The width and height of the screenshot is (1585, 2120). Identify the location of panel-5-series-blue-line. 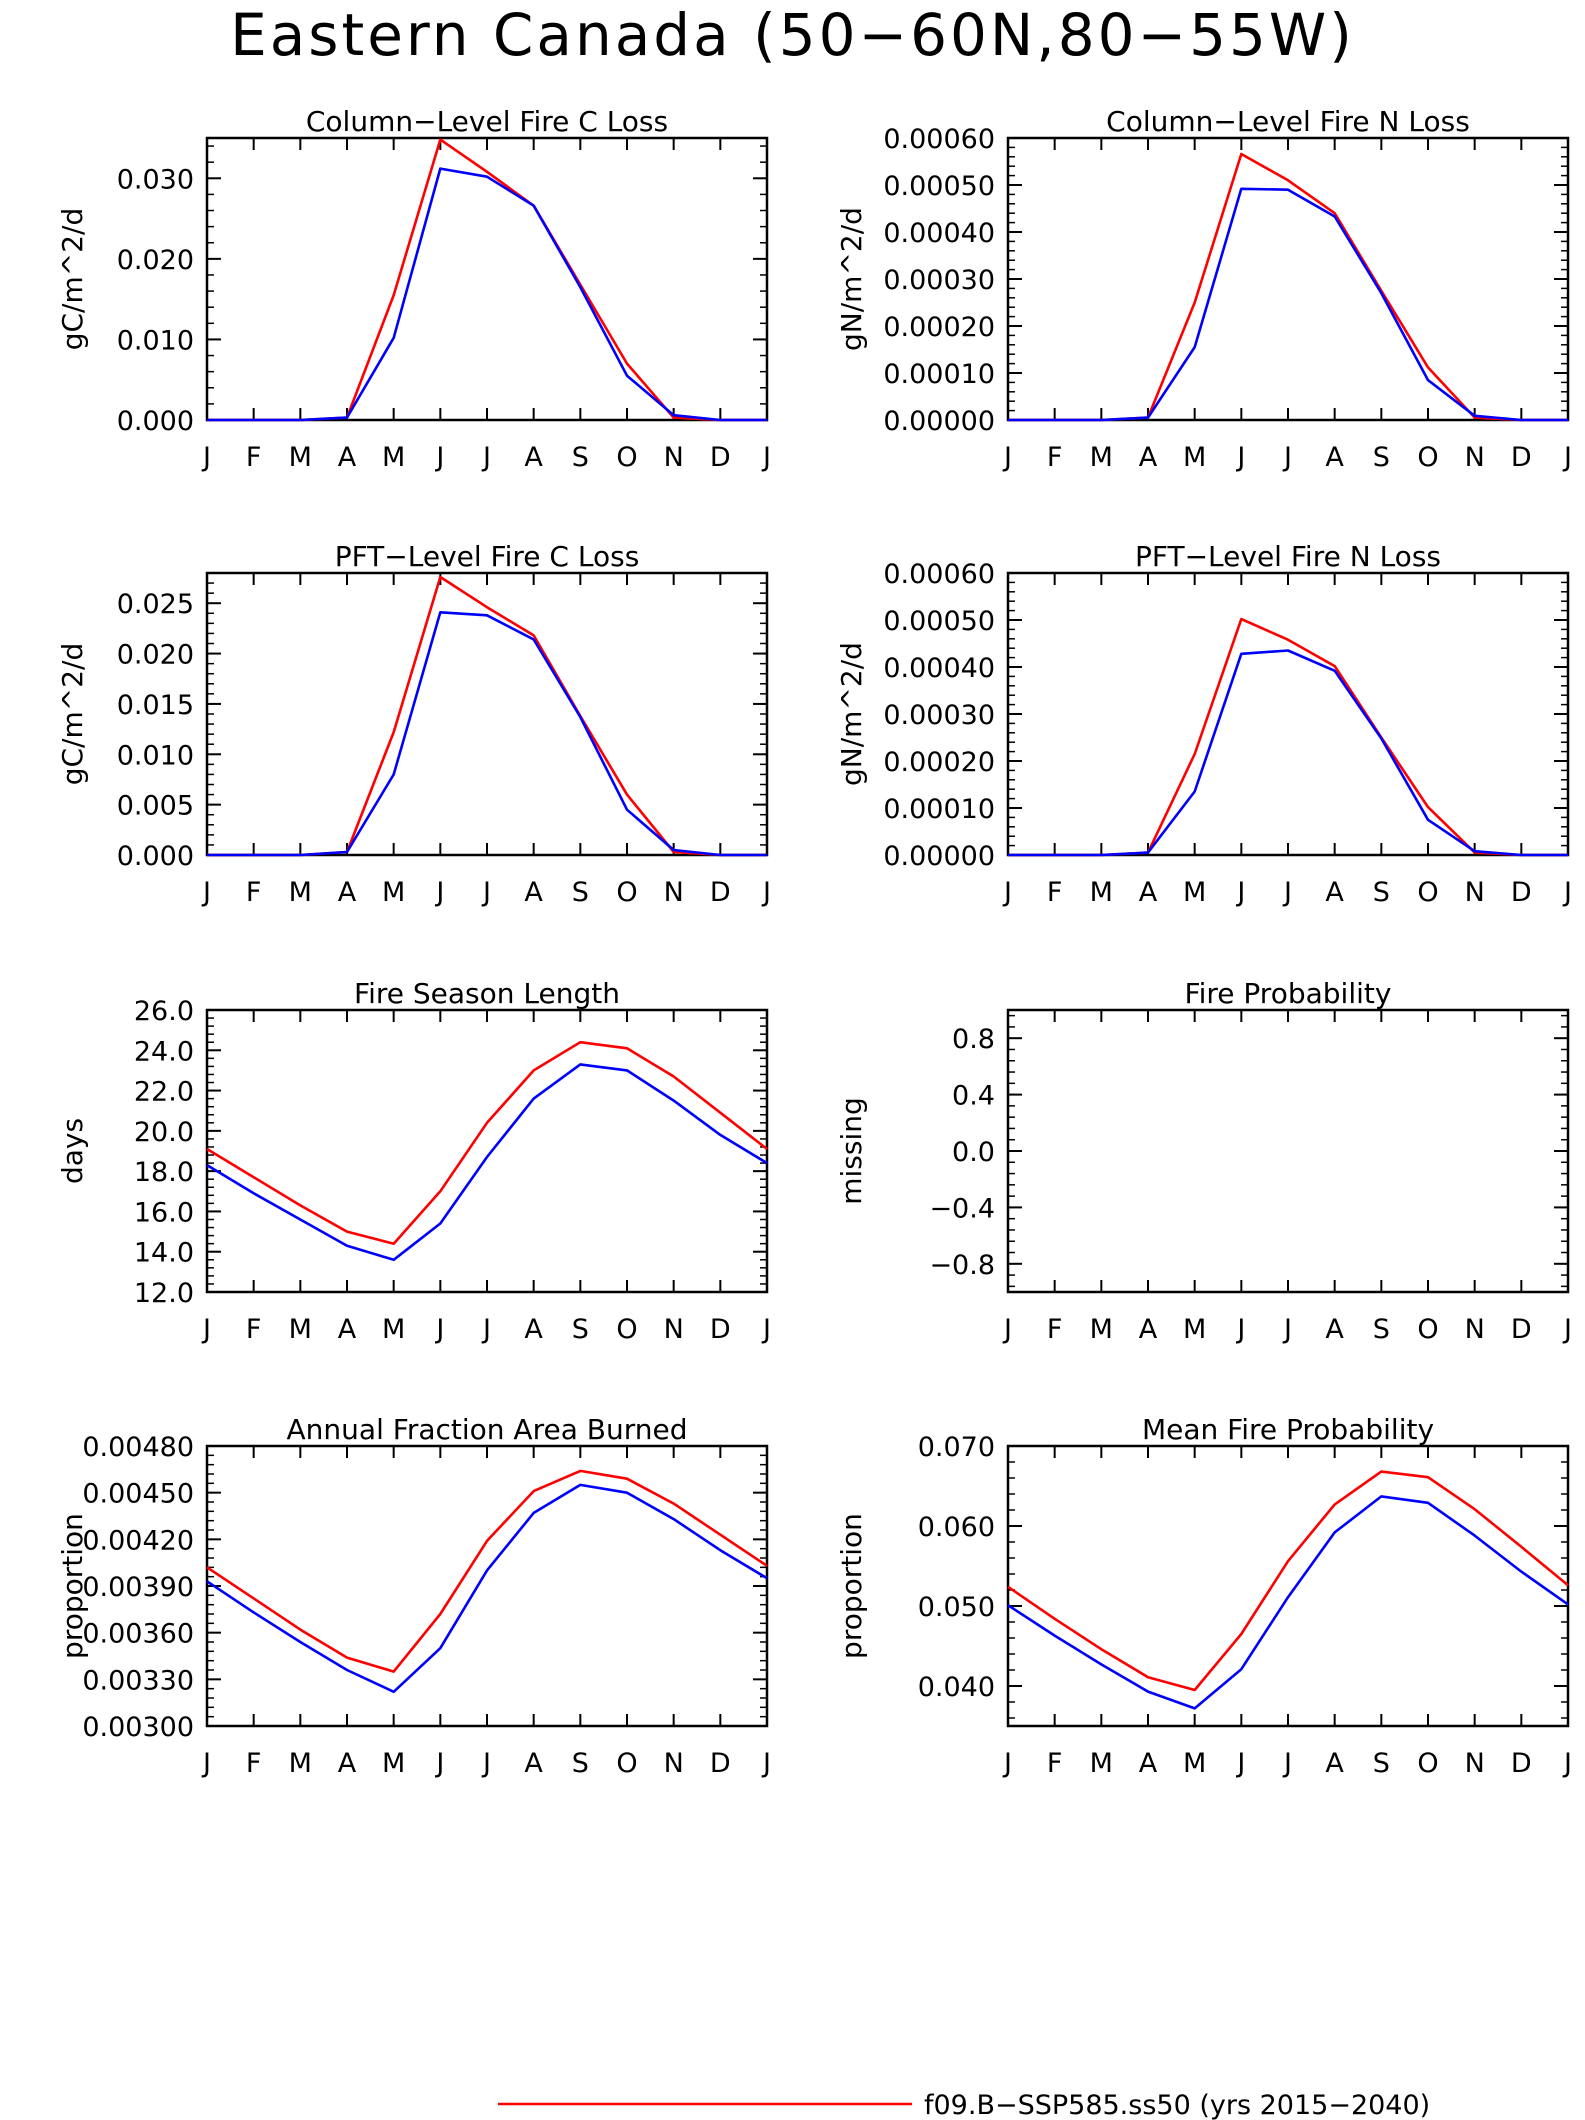
(487, 1162).